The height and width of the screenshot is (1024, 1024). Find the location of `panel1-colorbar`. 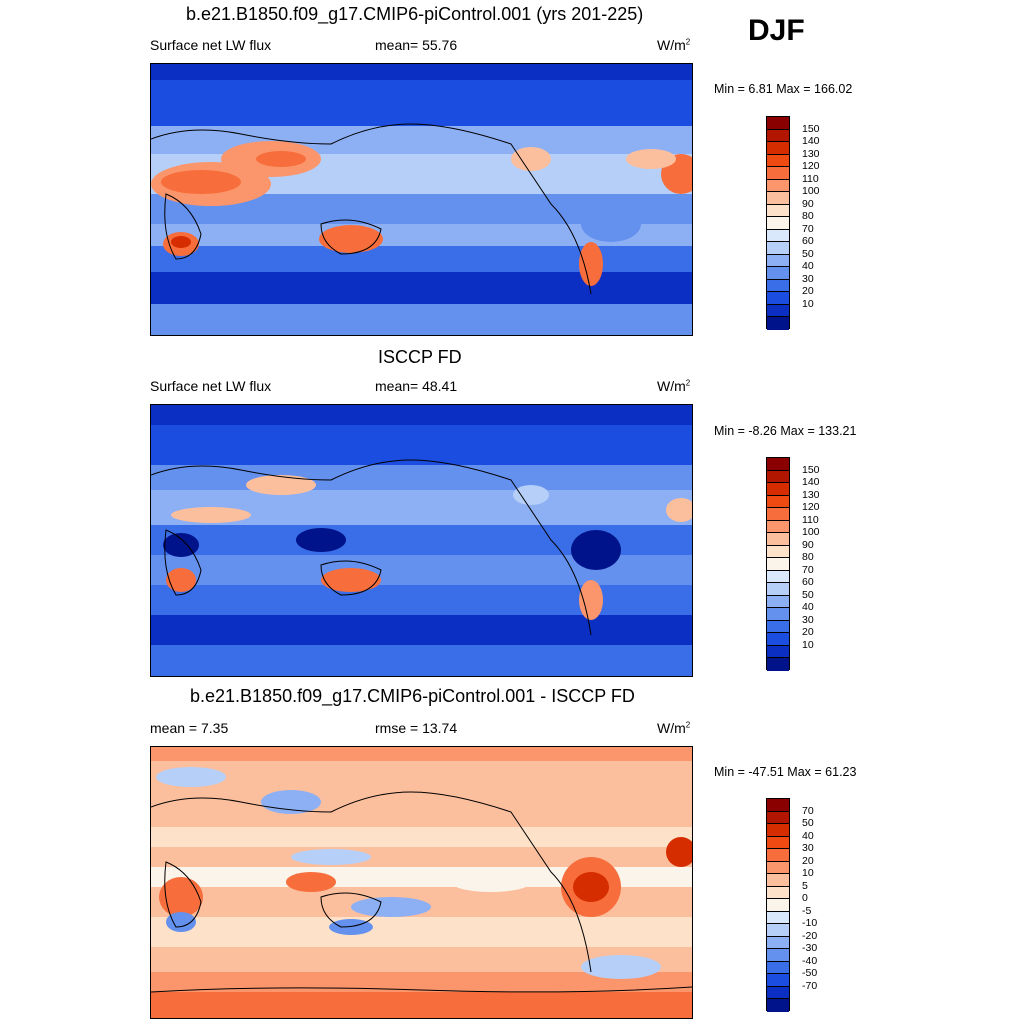

panel1-colorbar is located at coordinates (778, 223).